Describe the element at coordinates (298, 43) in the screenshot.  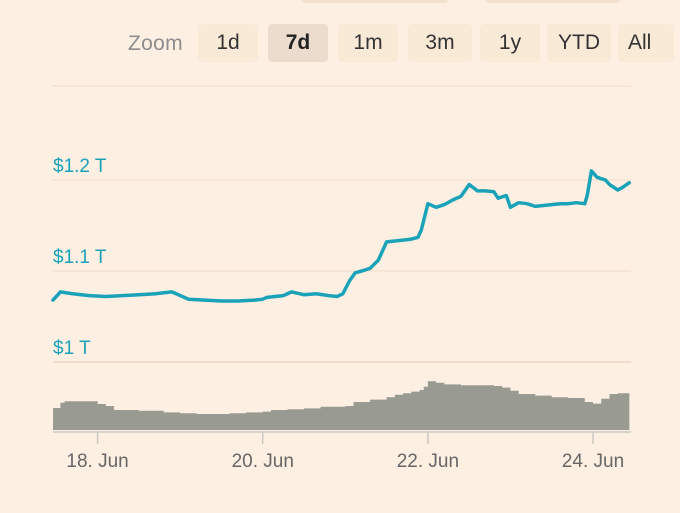
I see `zoom-7d-button: 7d` at that location.